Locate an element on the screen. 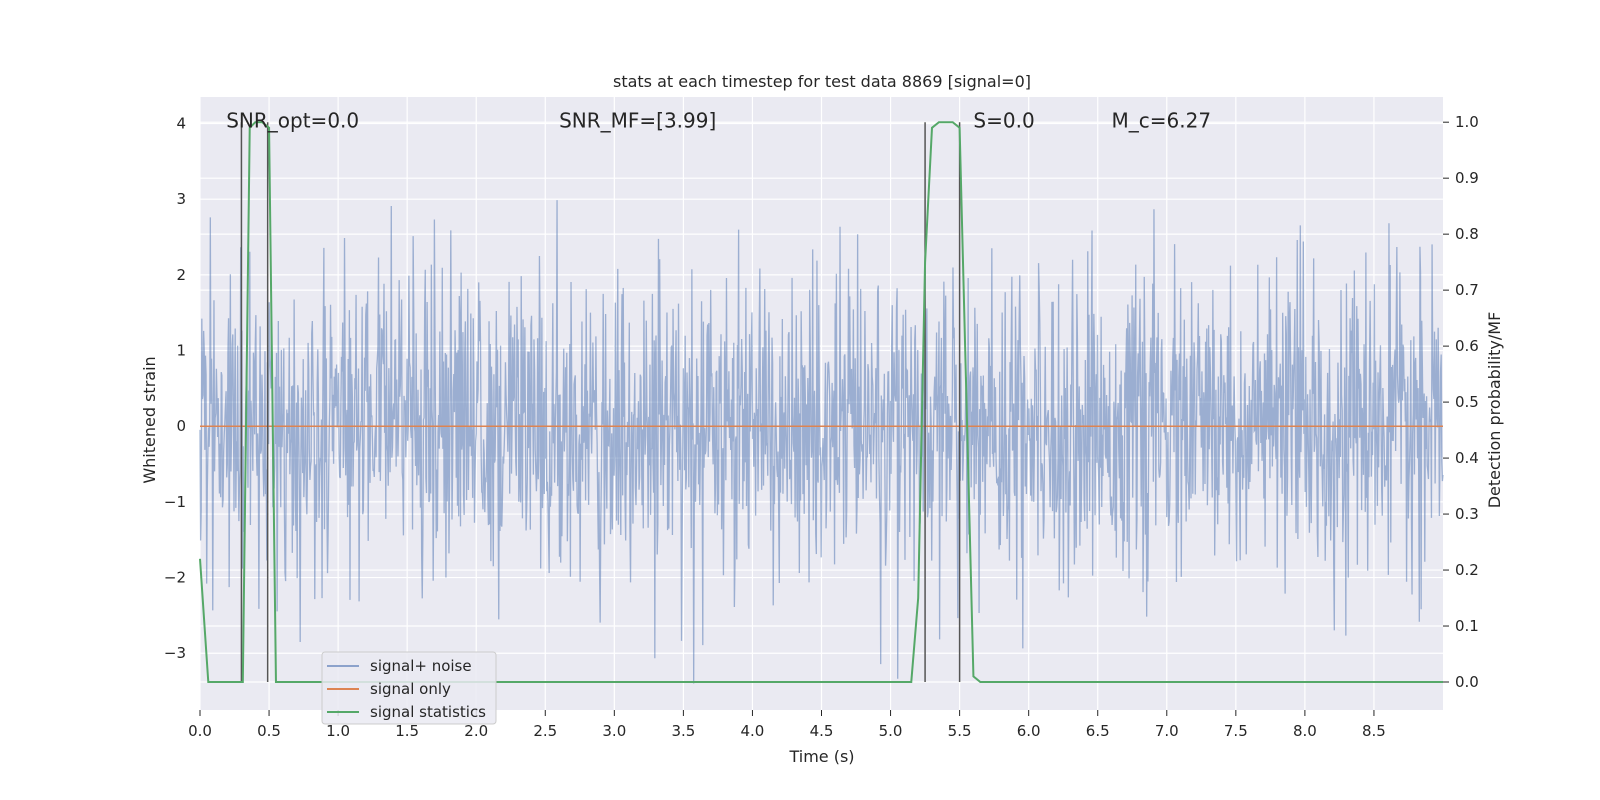 This screenshot has height=800, width=1600. y2-tick-label: 0.3 is located at coordinates (1467, 514).